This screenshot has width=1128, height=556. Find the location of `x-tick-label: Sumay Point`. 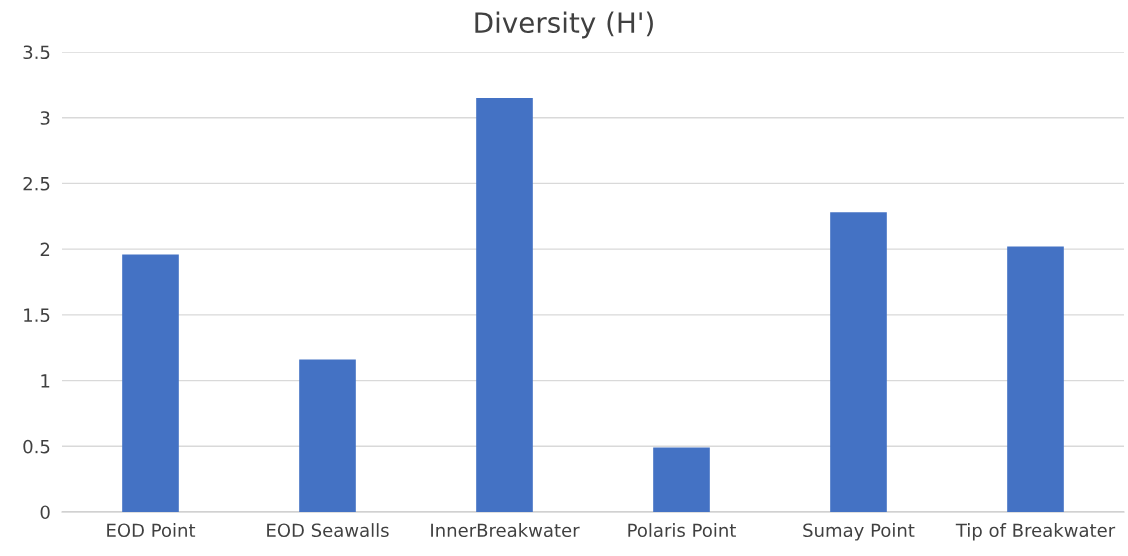

x-tick-label: Sumay Point is located at coordinates (859, 532).